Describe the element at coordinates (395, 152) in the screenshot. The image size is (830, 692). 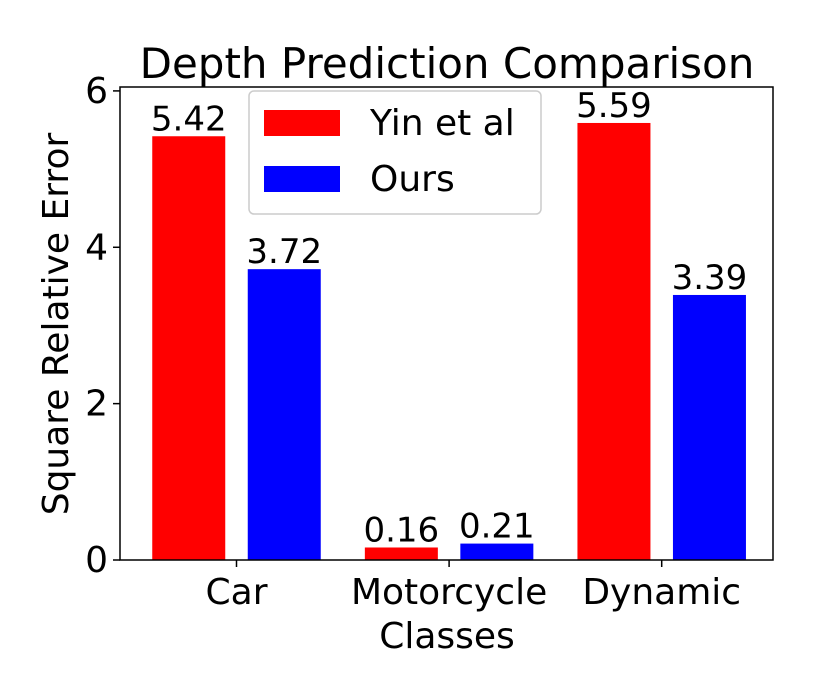
I see `legend: Yin et al Ours` at that location.